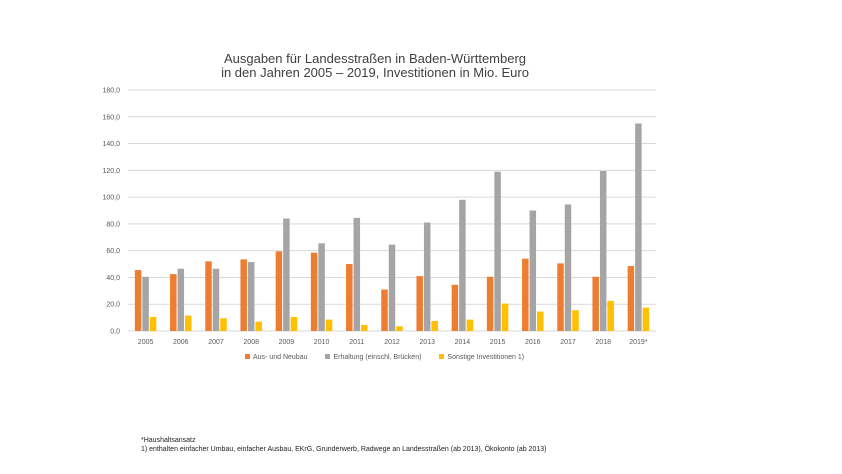 Image resolution: width=842 pixels, height=474 pixels. What do you see at coordinates (168, 440) in the screenshot?
I see `footnote-haushaltsansatz: *Haushaltsansatz` at bounding box center [168, 440].